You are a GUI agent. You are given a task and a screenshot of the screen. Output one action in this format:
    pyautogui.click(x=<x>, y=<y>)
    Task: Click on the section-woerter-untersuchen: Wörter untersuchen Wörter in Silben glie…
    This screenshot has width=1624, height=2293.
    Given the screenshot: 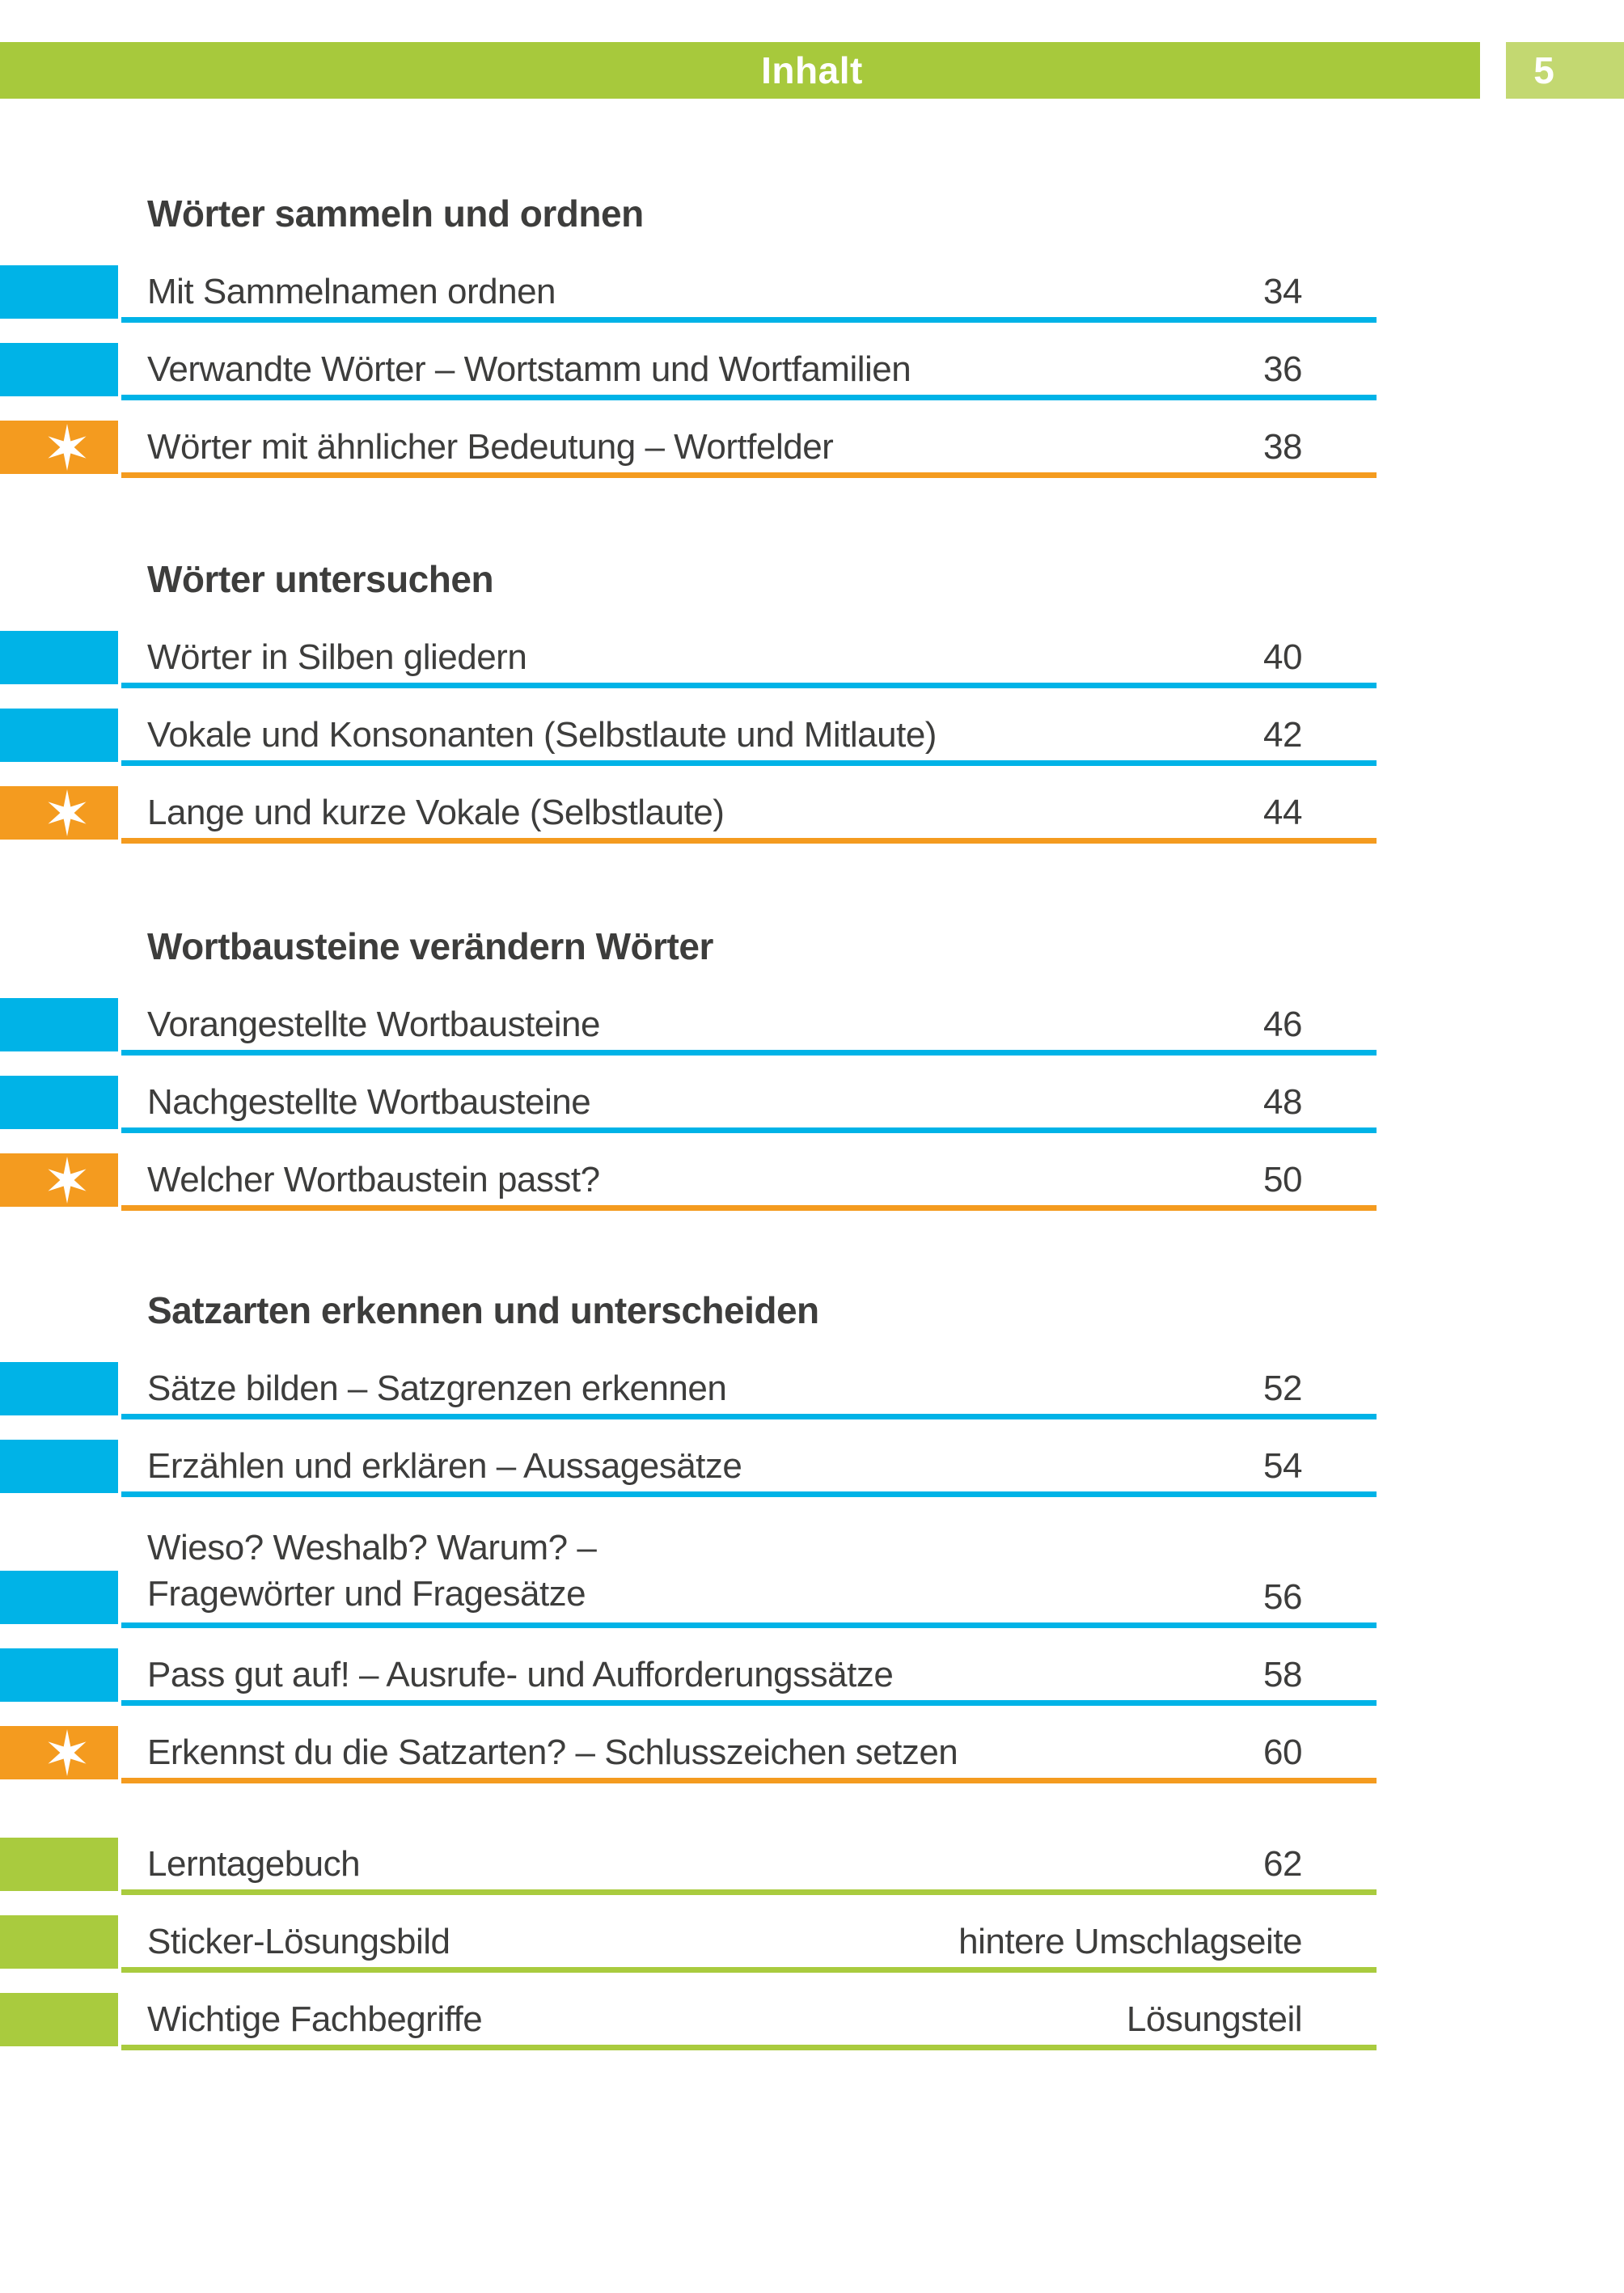 What is the action you would take?
    pyautogui.click(x=812, y=712)
    